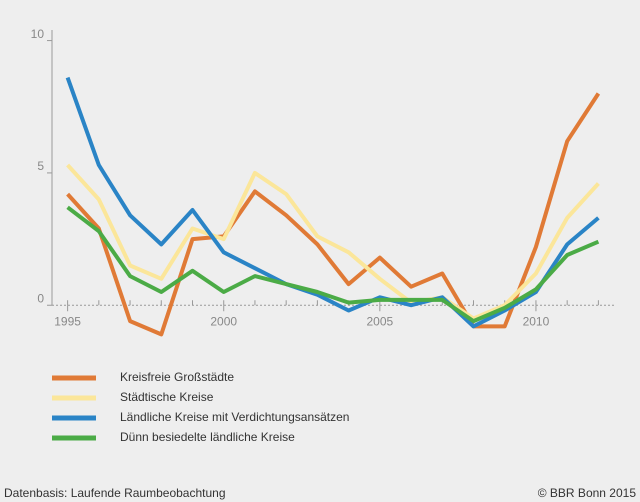 The height and width of the screenshot is (502, 640). I want to click on copyright: © BBR Bonn 2015, so click(587, 493).